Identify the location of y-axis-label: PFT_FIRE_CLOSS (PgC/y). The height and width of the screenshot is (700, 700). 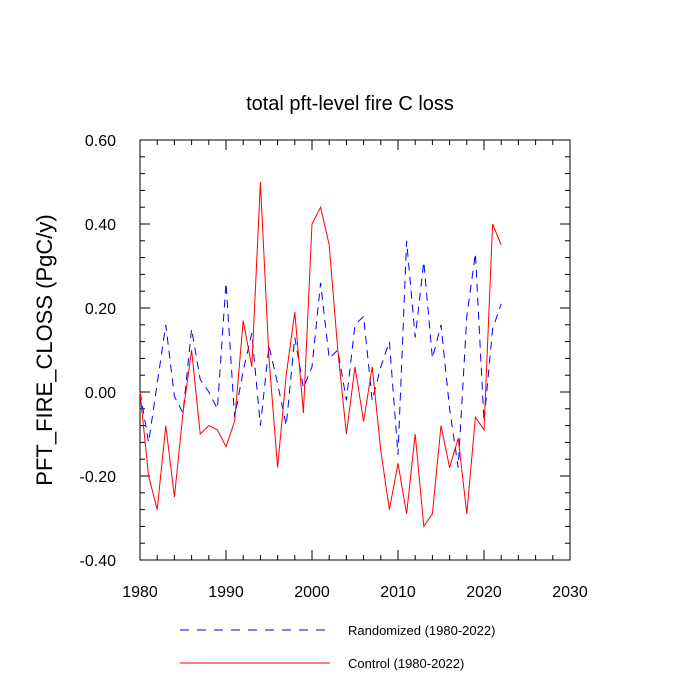
(44, 349).